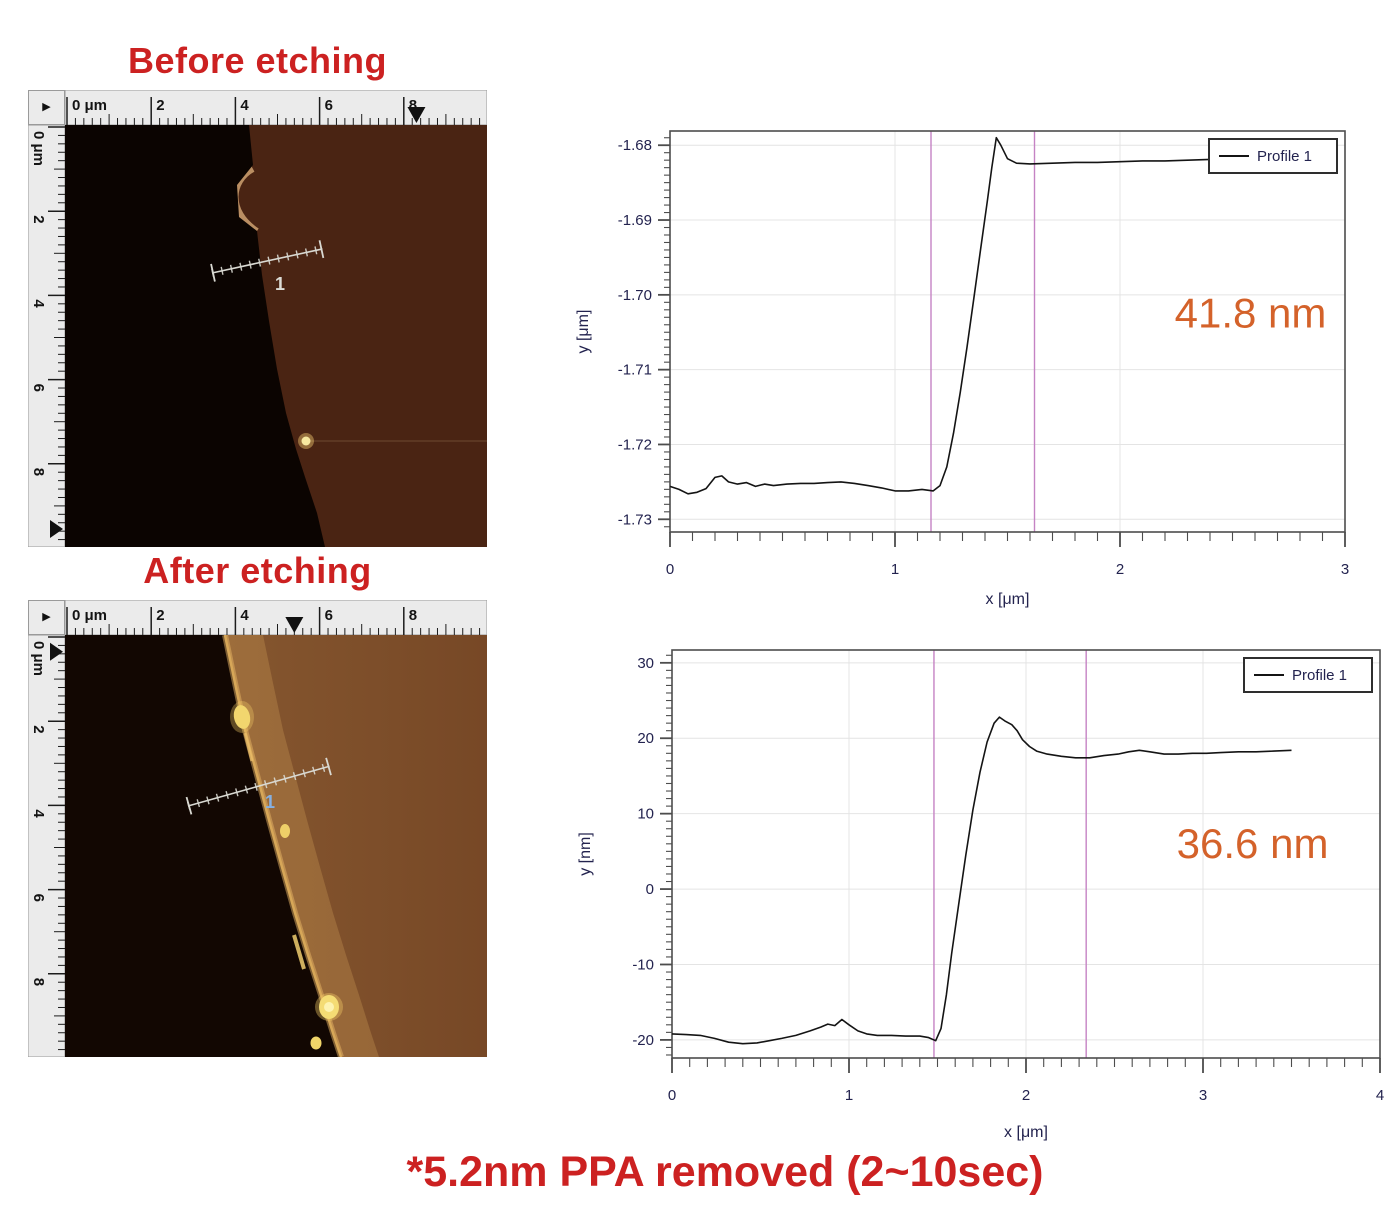 The height and width of the screenshot is (1231, 1400). I want to click on afm-before: ▶ 0 μm 2 4 6 8 0 μm 2 4 6 8 1, so click(257, 318).